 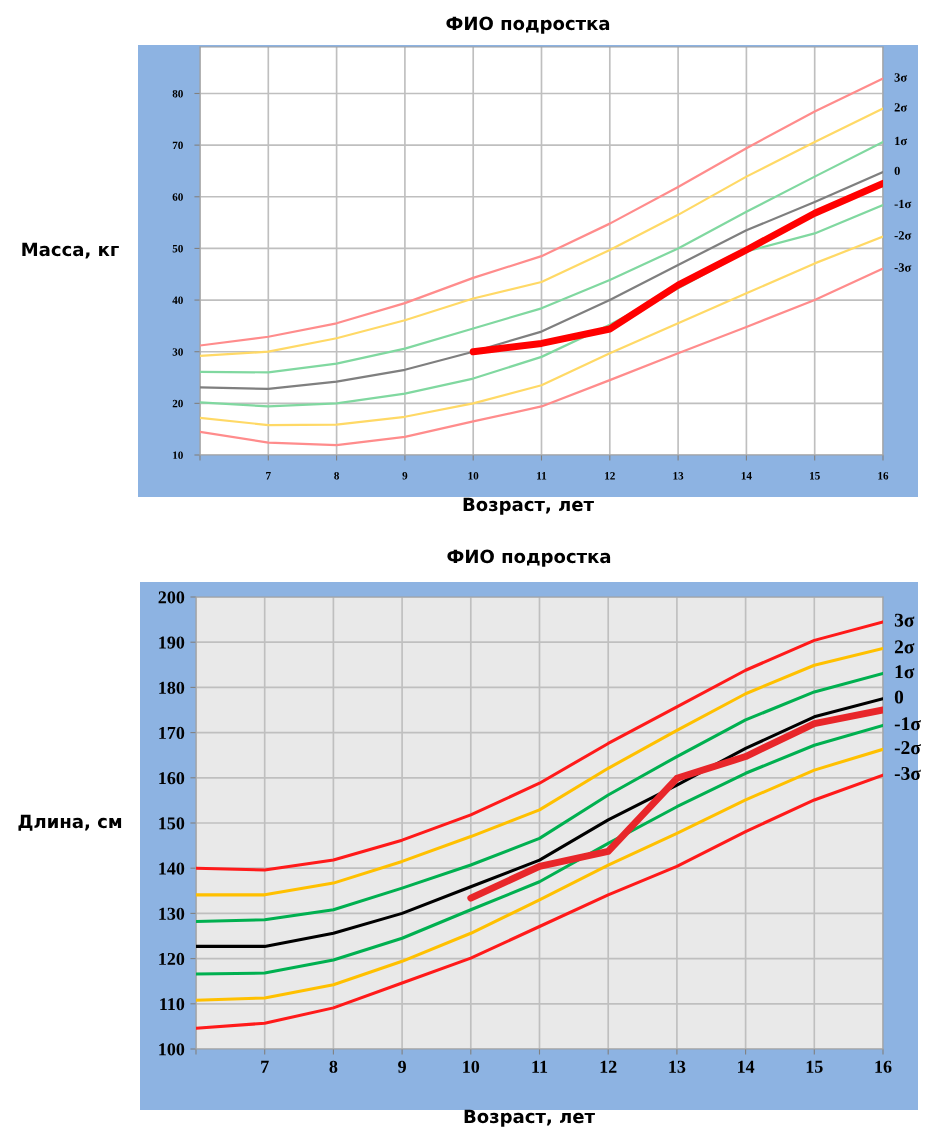 What do you see at coordinates (172, 913) in the screenshot?
I see `y-tick-label: 130` at bounding box center [172, 913].